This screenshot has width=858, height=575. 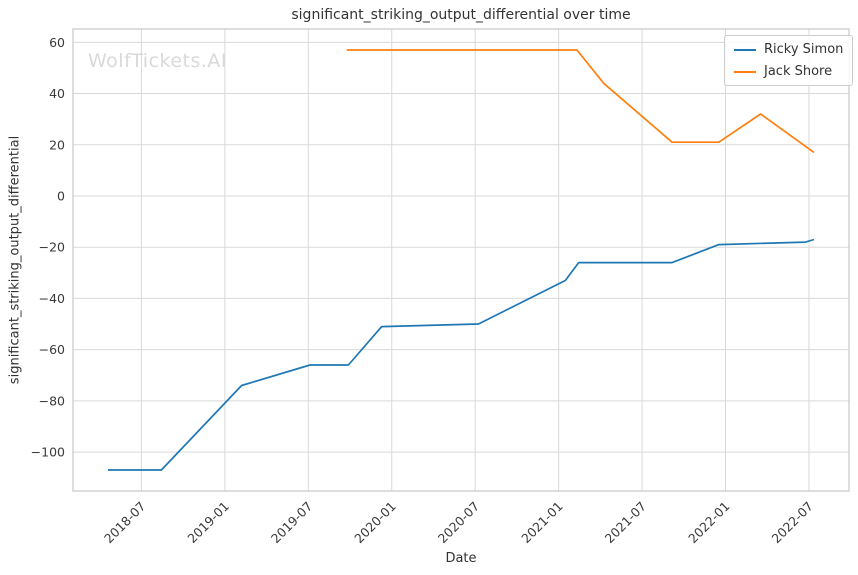 I want to click on y-tick-label: −20, so click(x=52, y=247).